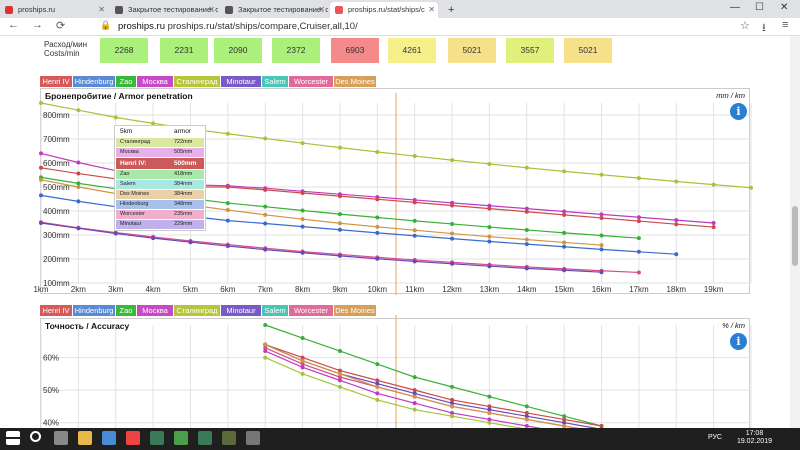  I want to click on browser-tab-3: proships.ru/stat/ships/c ✕, so click(384, 10).